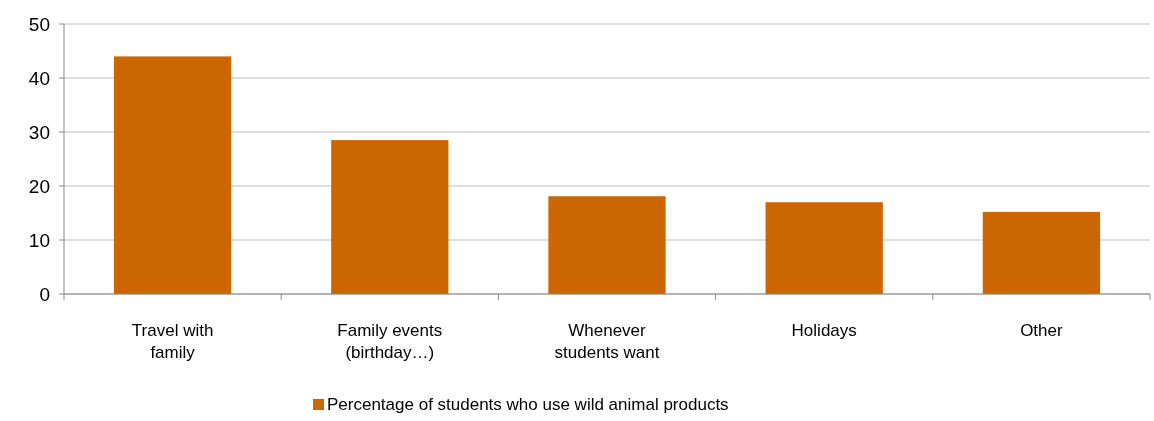 This screenshot has width=1154, height=421. I want to click on y-tick-label: 30, so click(39, 132).